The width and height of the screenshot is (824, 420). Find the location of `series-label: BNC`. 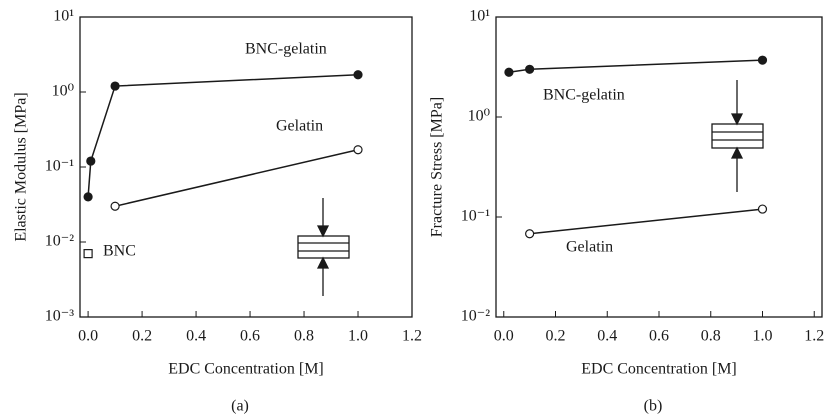

series-label: BNC is located at coordinates (119, 251).